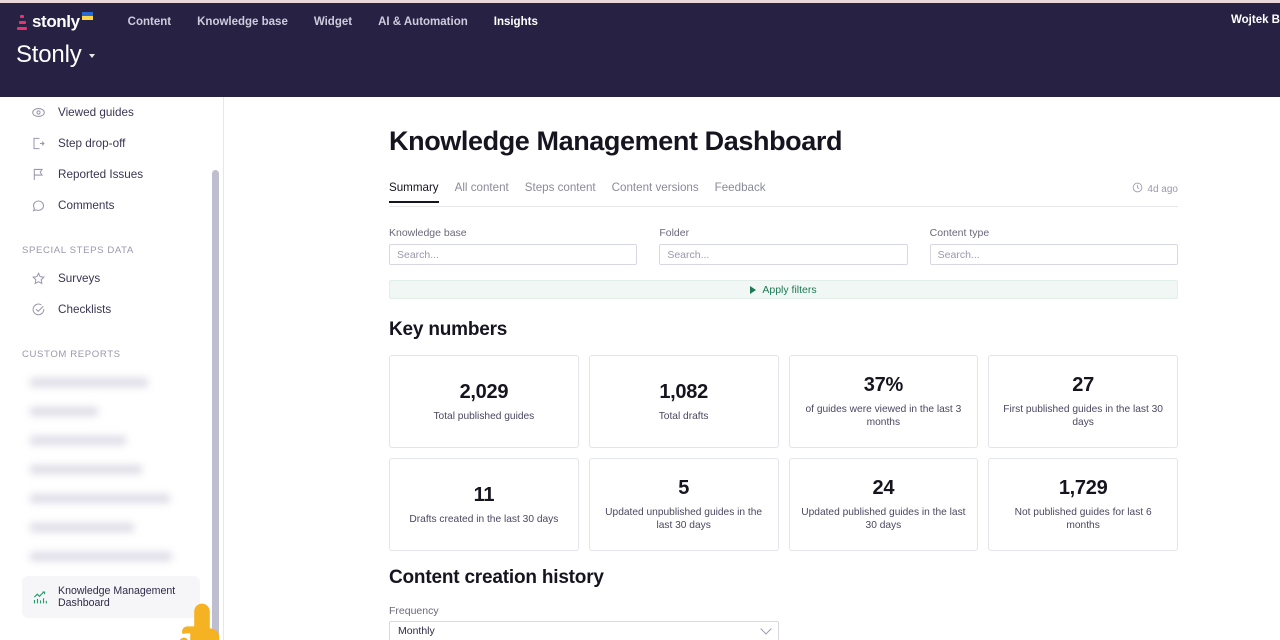  I want to click on tab-feedback: Feedback, so click(740, 187).